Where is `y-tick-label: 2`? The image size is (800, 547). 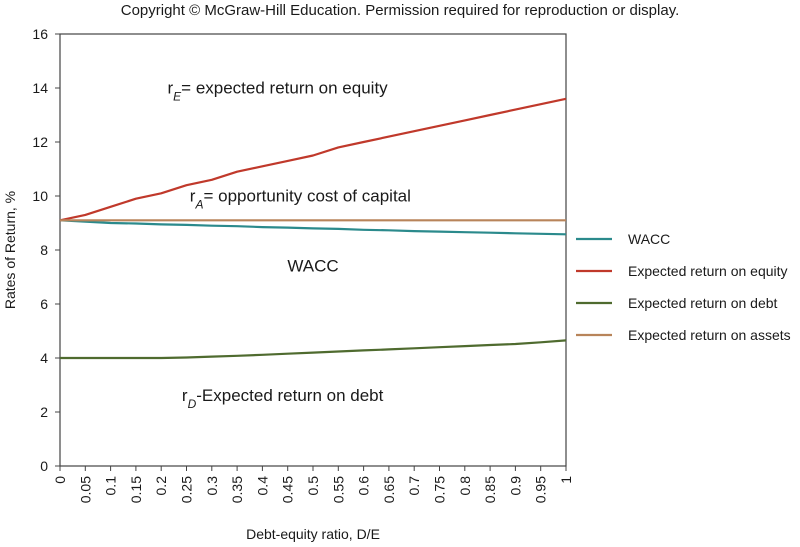 y-tick-label: 2 is located at coordinates (44, 412).